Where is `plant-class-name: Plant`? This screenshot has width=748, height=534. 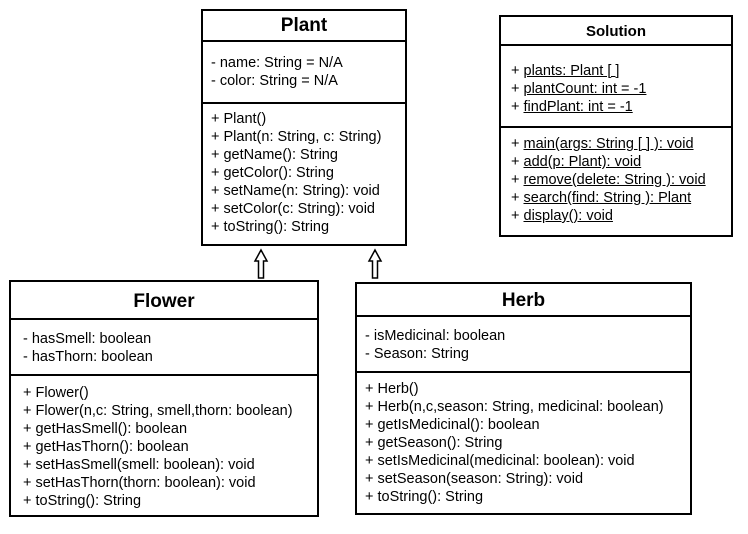
plant-class-name: Plant is located at coordinates (304, 26).